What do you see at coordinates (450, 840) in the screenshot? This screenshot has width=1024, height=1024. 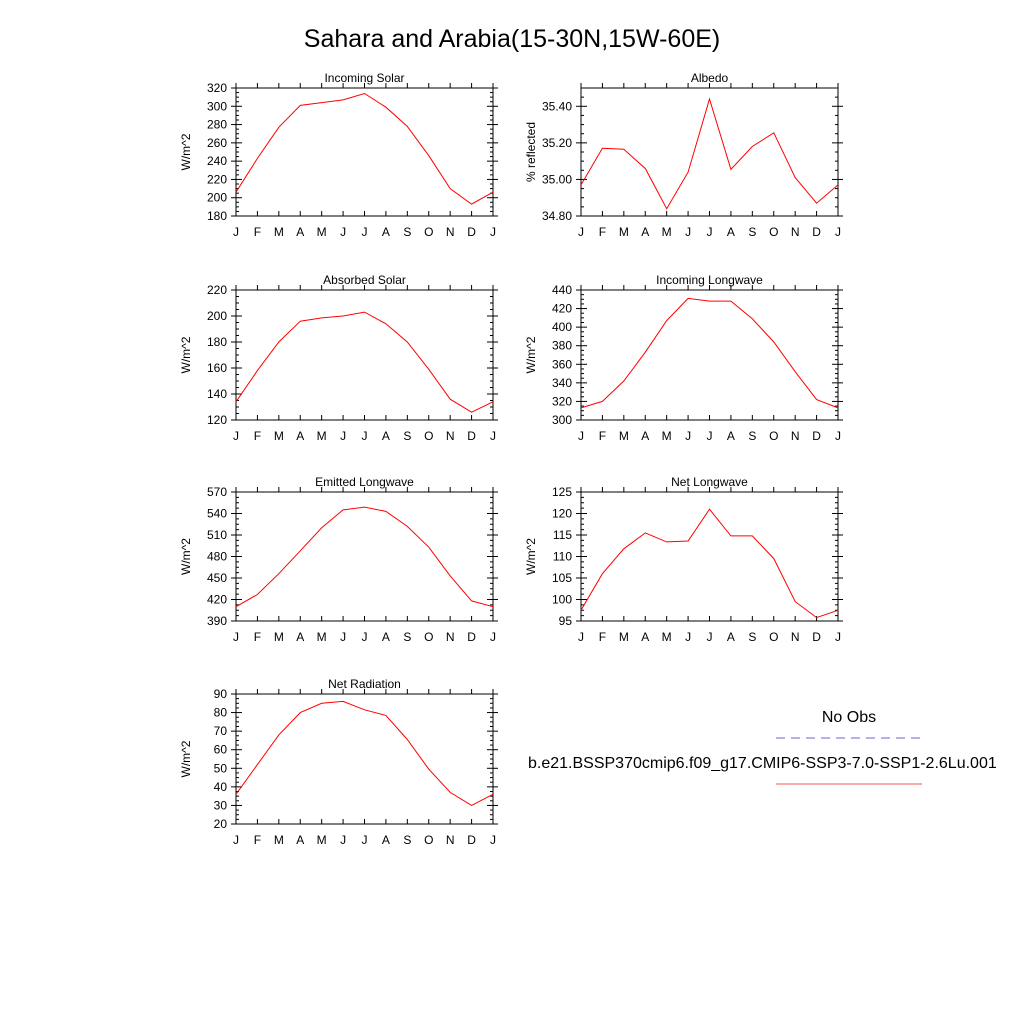 I see `chart-6-xtick-label: N` at bounding box center [450, 840].